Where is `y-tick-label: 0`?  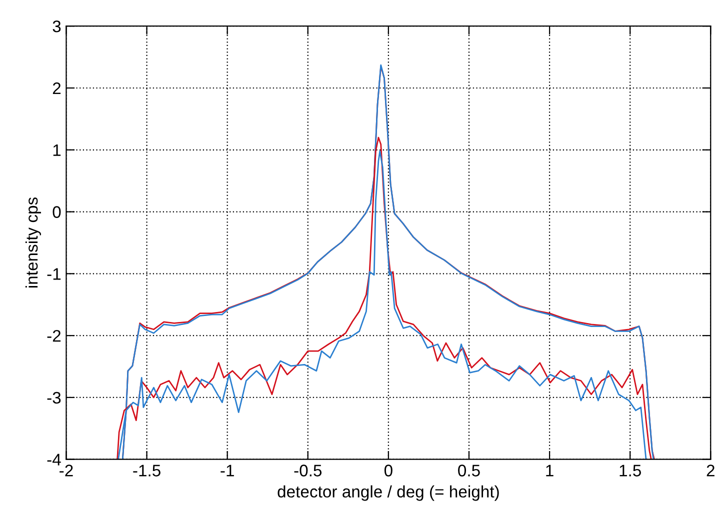
y-tick-label: 0 is located at coordinates (56, 212).